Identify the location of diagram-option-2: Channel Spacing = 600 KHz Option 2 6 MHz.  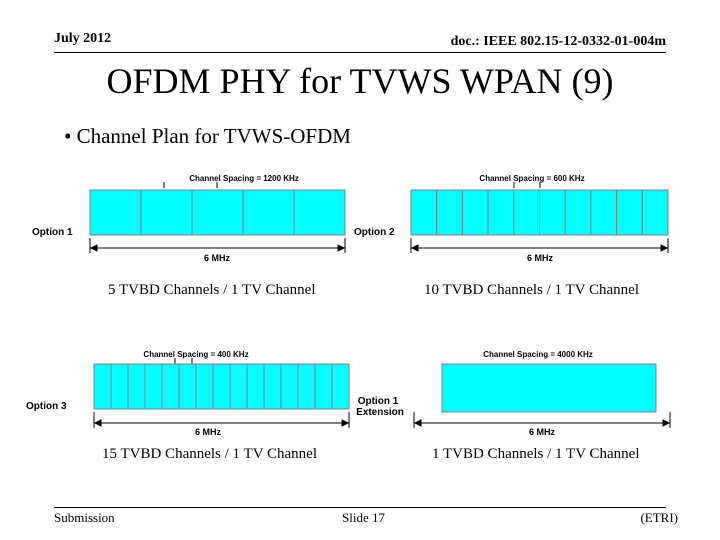
(511, 218).